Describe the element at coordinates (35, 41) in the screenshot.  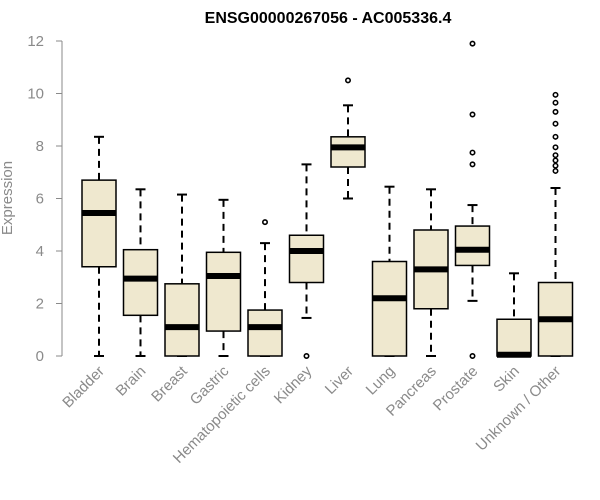
I see `y-tick-label: 12` at that location.